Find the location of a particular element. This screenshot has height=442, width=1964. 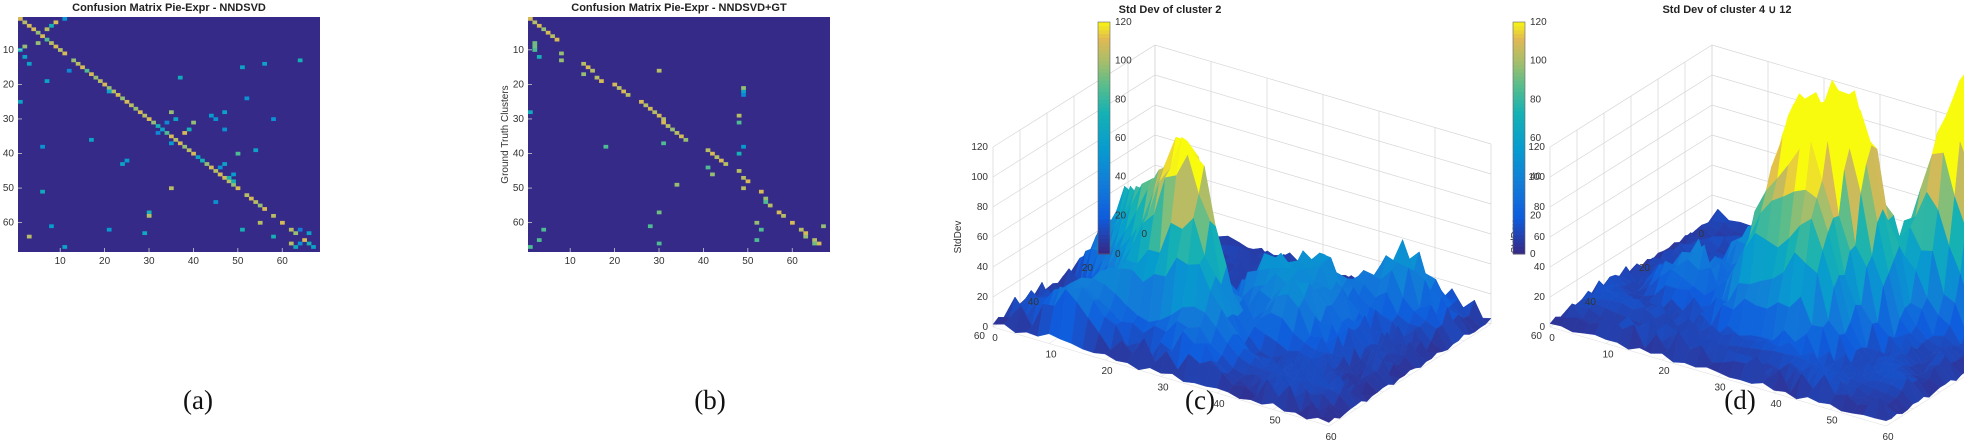

colorbar-tick-label: 40 is located at coordinates (1536, 177).